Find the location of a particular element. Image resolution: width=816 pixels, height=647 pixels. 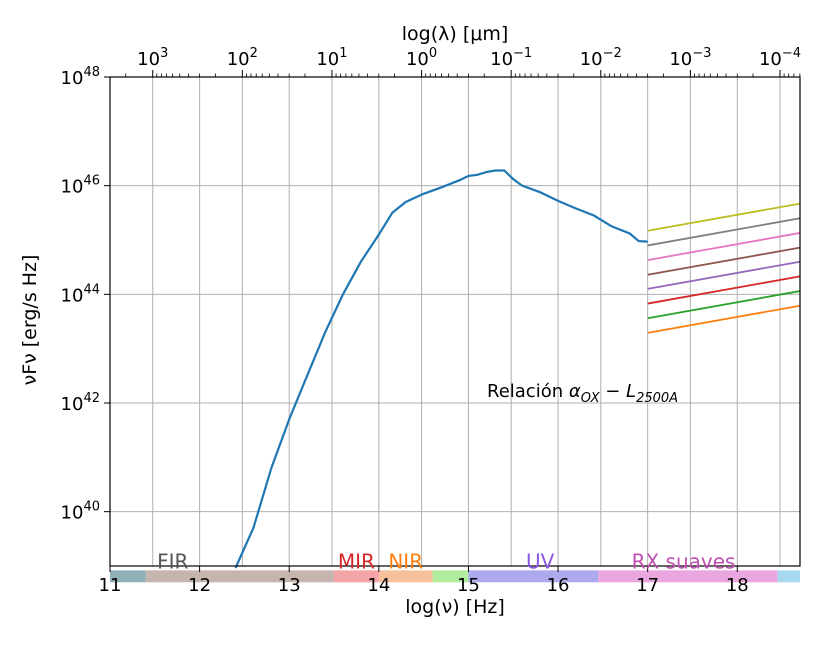

top-tick-label-4-base: 10 is located at coordinates (501, 59).